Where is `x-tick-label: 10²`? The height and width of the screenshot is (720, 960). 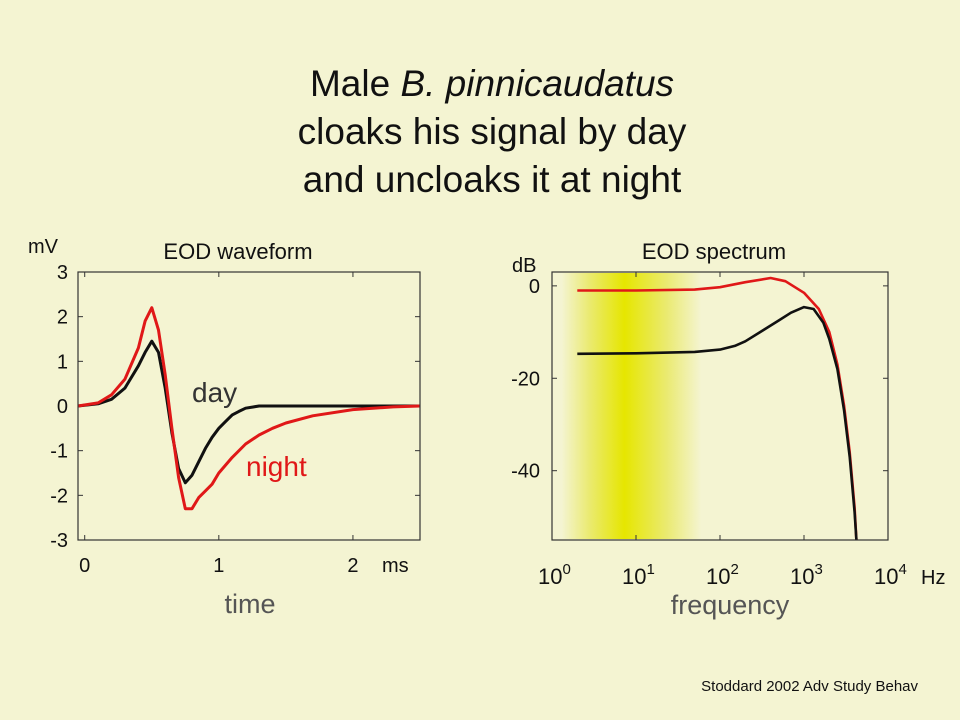
x-tick-label: 10² is located at coordinates (722, 575).